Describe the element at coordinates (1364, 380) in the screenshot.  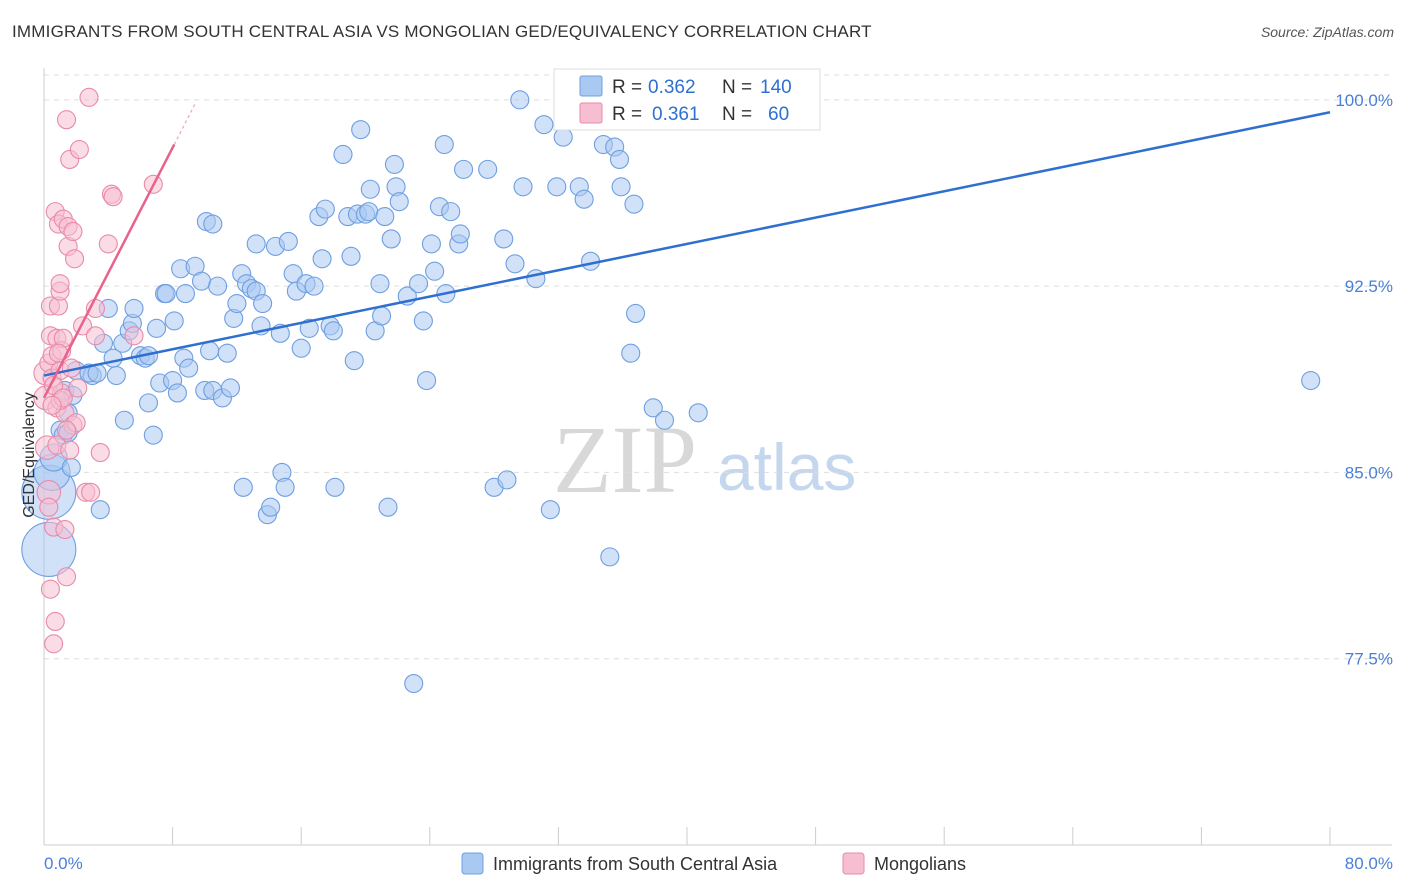
I see `y-tick-labels: 77.5% 85.0% 92.5% 100.0%` at that location.